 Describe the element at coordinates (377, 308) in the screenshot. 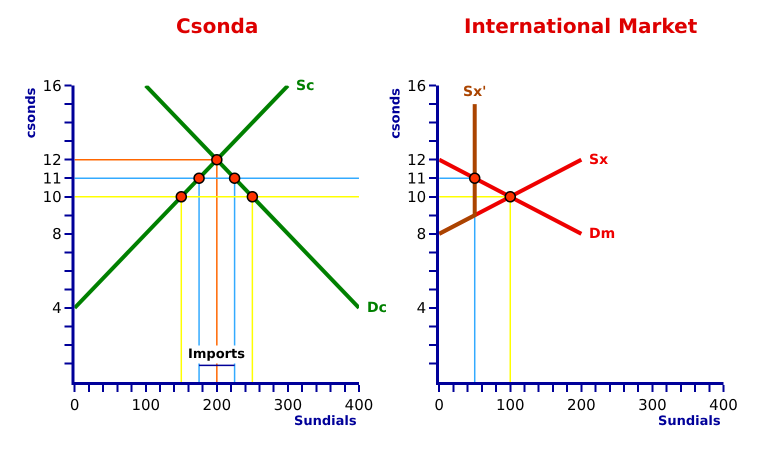

I see `series-label: Dc` at that location.